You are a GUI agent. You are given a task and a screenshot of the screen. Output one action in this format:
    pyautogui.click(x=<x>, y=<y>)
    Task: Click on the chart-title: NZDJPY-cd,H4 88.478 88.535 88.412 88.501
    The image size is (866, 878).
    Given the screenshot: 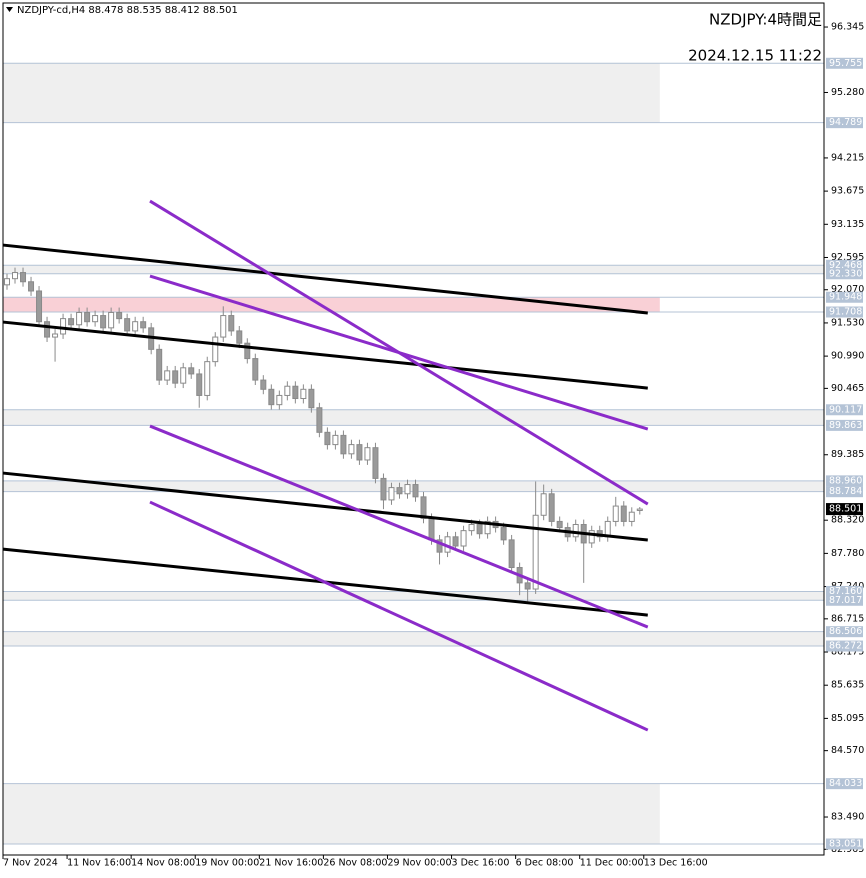 What is the action you would take?
    pyautogui.click(x=127, y=10)
    